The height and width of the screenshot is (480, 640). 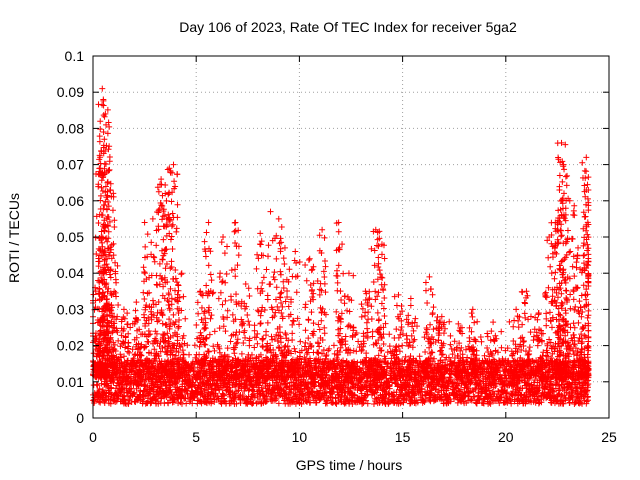 I want to click on x-axis-label: GPS time / hours, so click(x=349, y=465).